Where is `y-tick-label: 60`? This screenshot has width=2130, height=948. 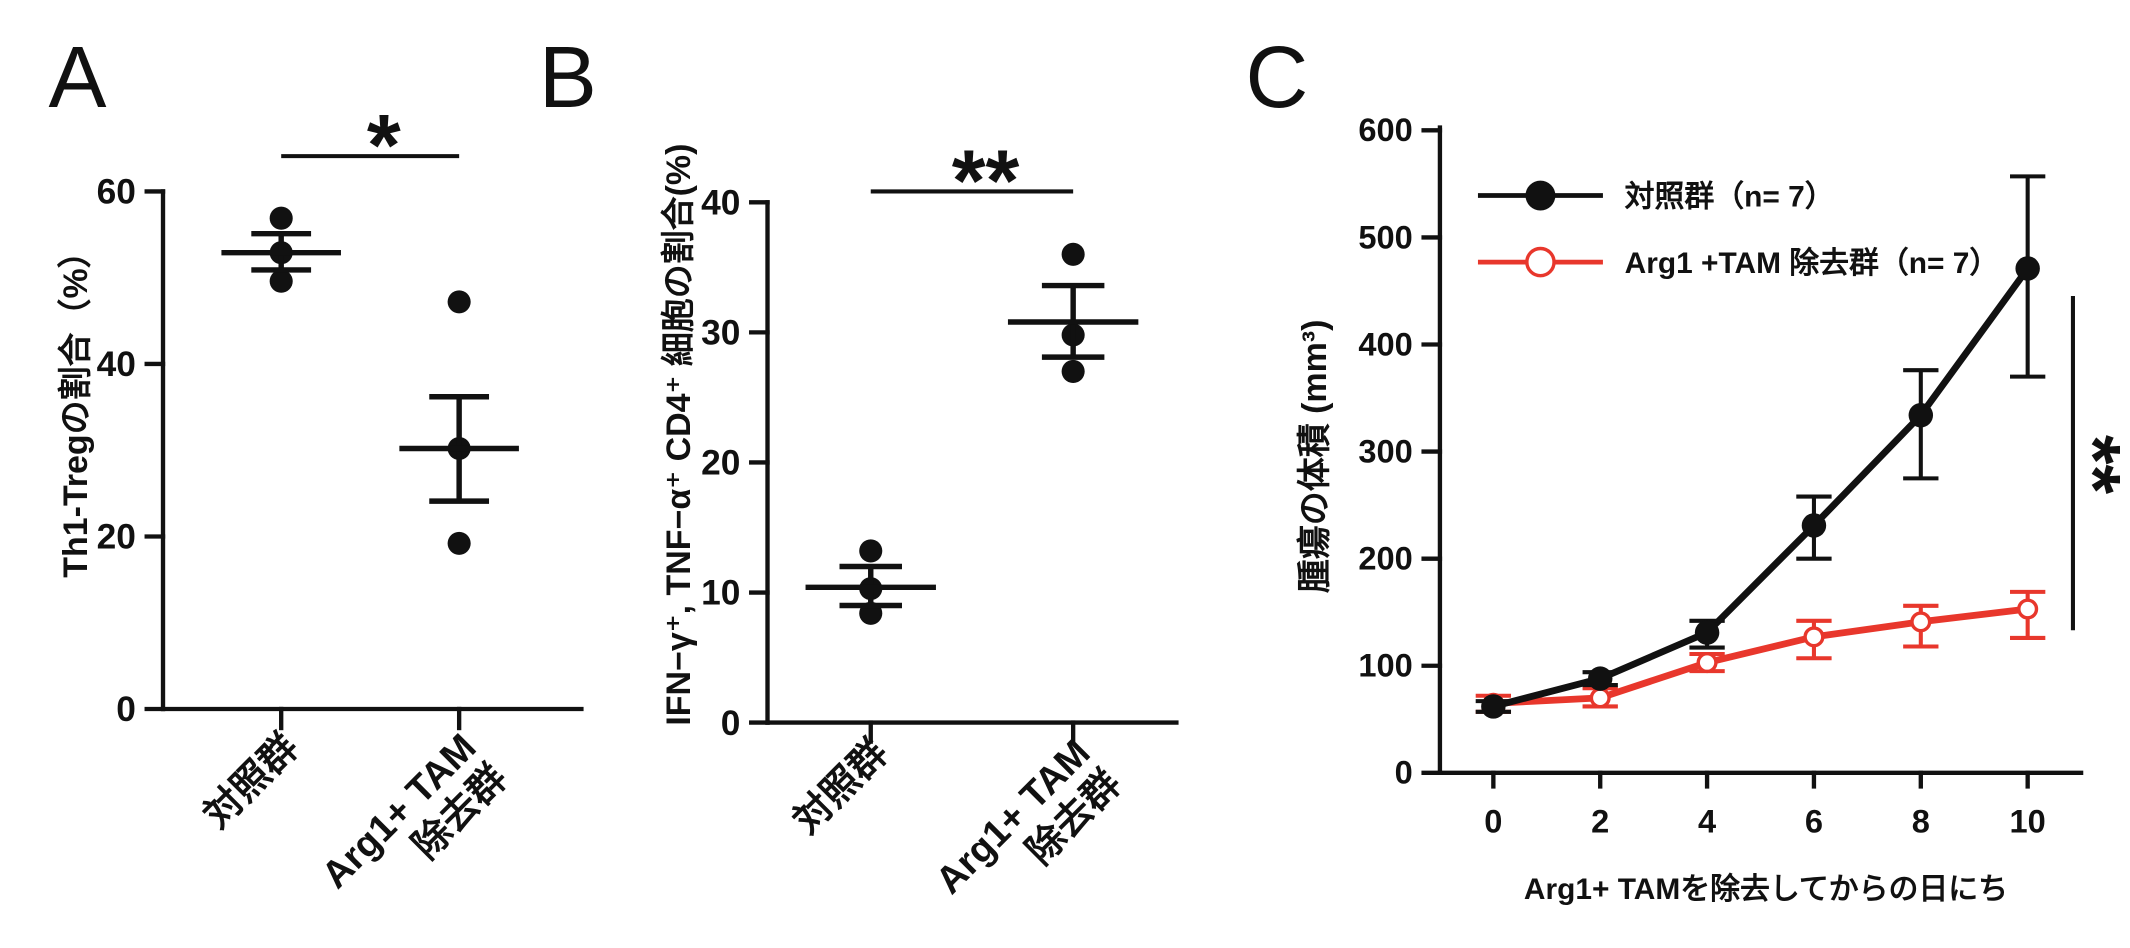
y-tick-label: 60 is located at coordinates (116, 192).